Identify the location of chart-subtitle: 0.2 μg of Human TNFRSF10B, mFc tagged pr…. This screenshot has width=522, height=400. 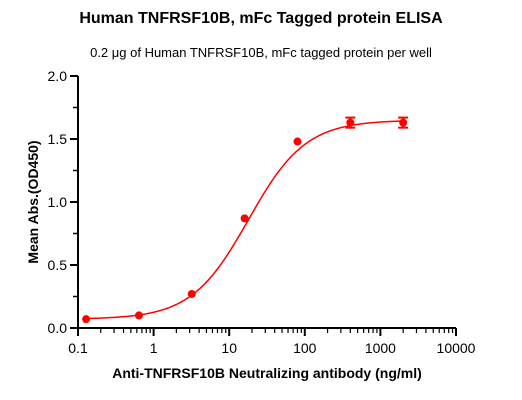
(261, 52).